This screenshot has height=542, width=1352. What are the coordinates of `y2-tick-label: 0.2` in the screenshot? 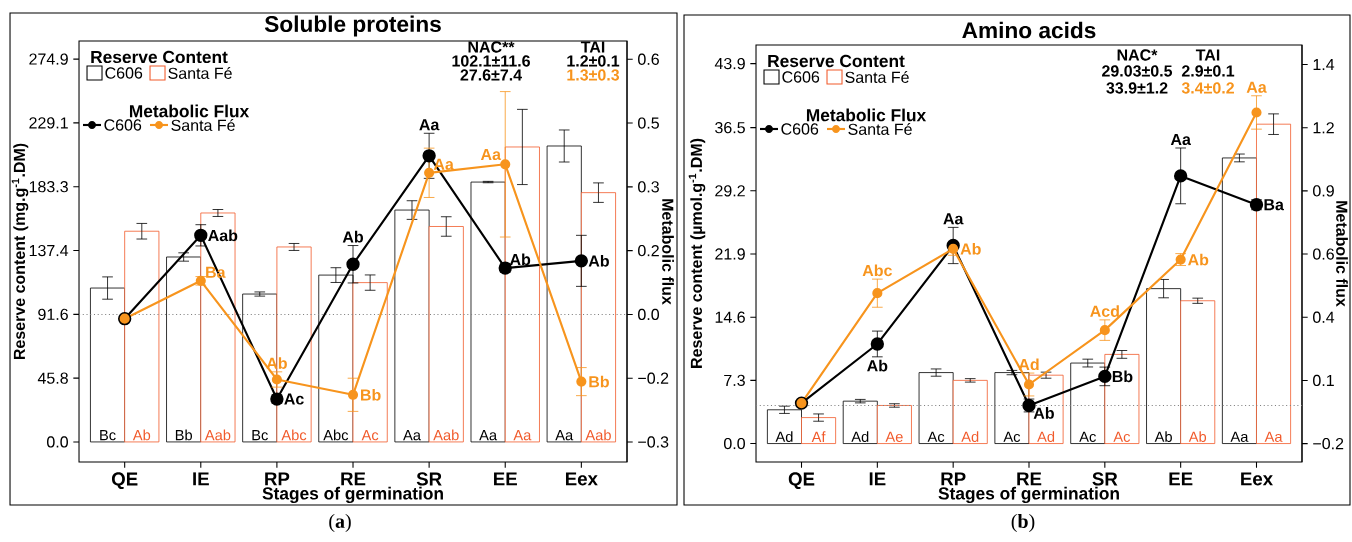 It's located at (648, 250).